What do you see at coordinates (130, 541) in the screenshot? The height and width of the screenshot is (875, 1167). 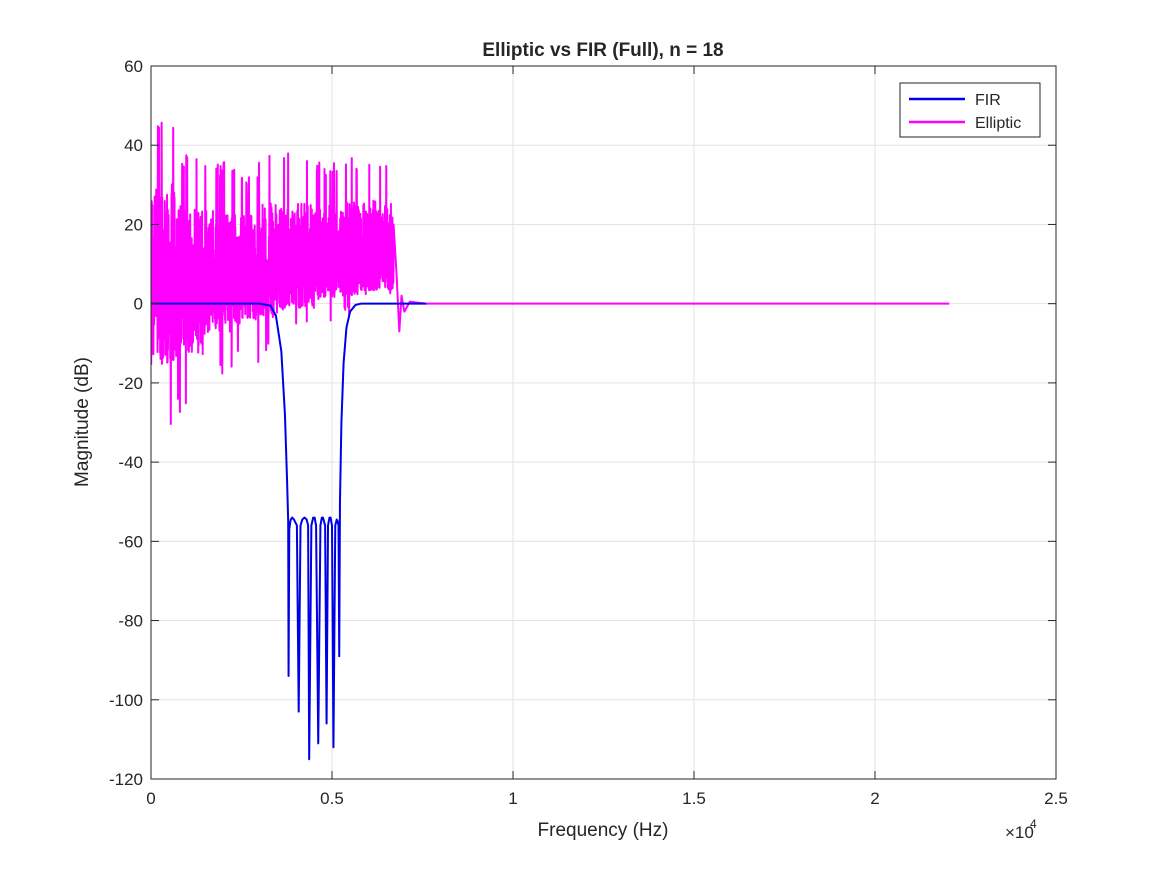 I see `y-tick-label: -60` at bounding box center [130, 541].